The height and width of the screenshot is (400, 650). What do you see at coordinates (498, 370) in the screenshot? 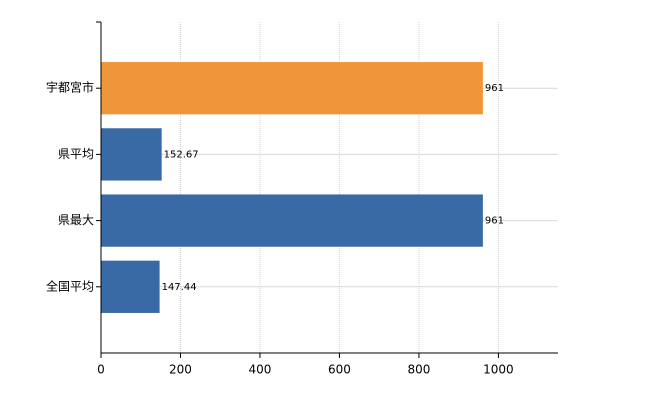
I see `x-tick-label: 1000` at bounding box center [498, 370].